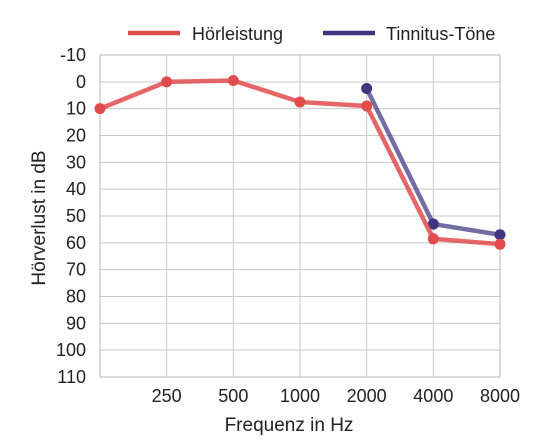 The image size is (553, 446). Describe the element at coordinates (76, 216) in the screenshot. I see `y-tick-label: 50` at that location.